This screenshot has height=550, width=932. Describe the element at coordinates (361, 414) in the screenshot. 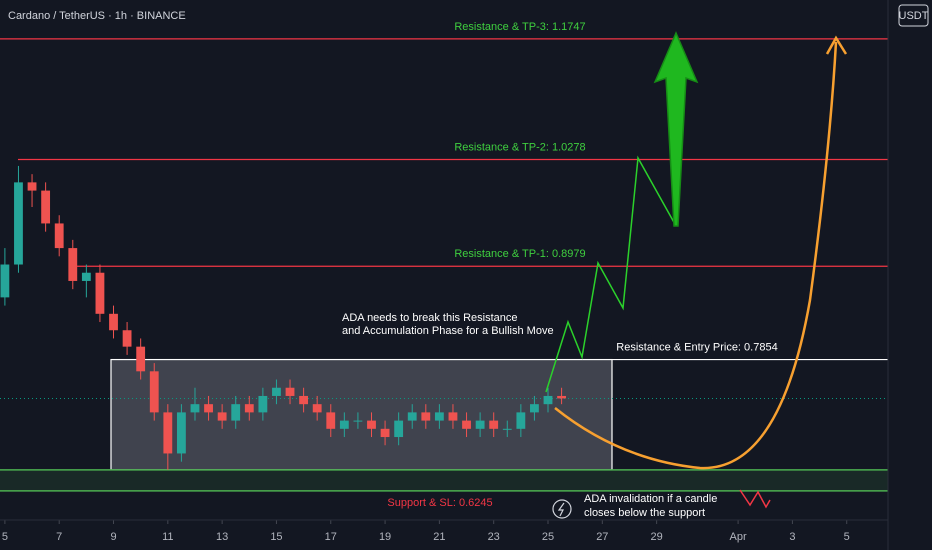

I see `accumulation-box` at that location.